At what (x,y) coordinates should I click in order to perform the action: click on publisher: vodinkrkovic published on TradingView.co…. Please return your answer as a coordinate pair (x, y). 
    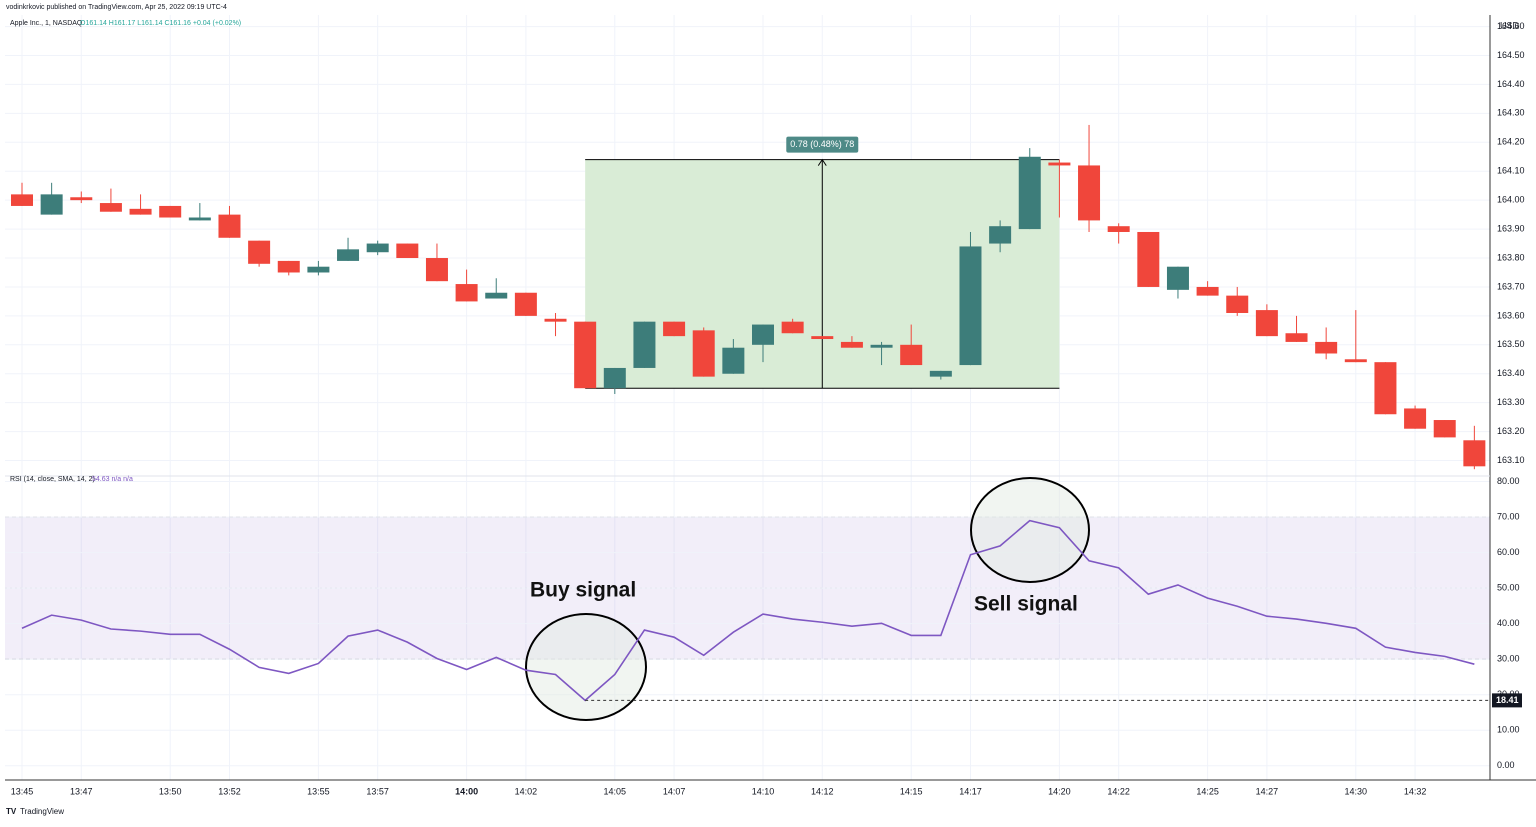
    Looking at the image, I should click on (116, 7).